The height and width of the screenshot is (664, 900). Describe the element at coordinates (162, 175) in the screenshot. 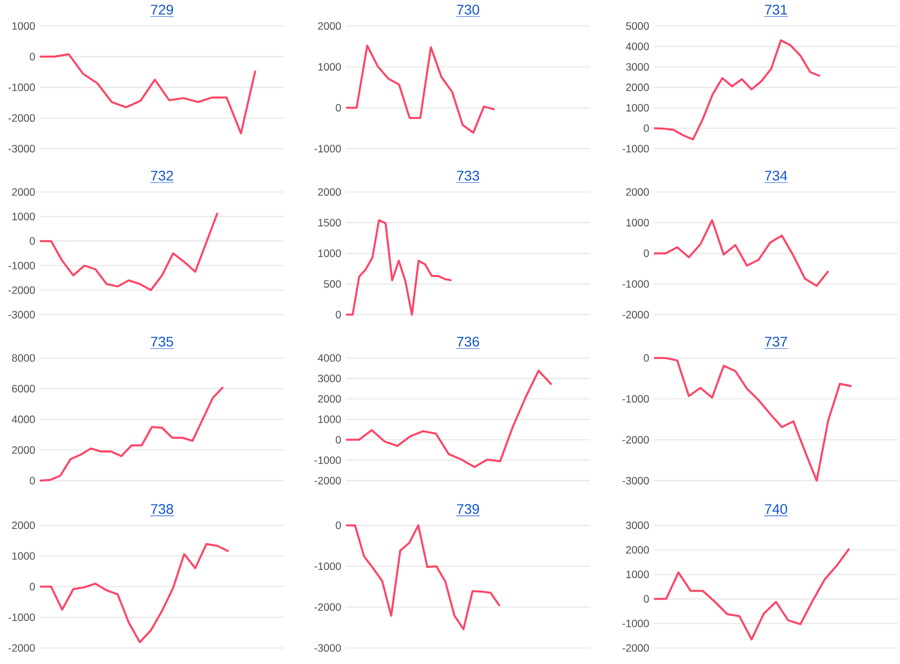

I see `chart-title: 732` at that location.